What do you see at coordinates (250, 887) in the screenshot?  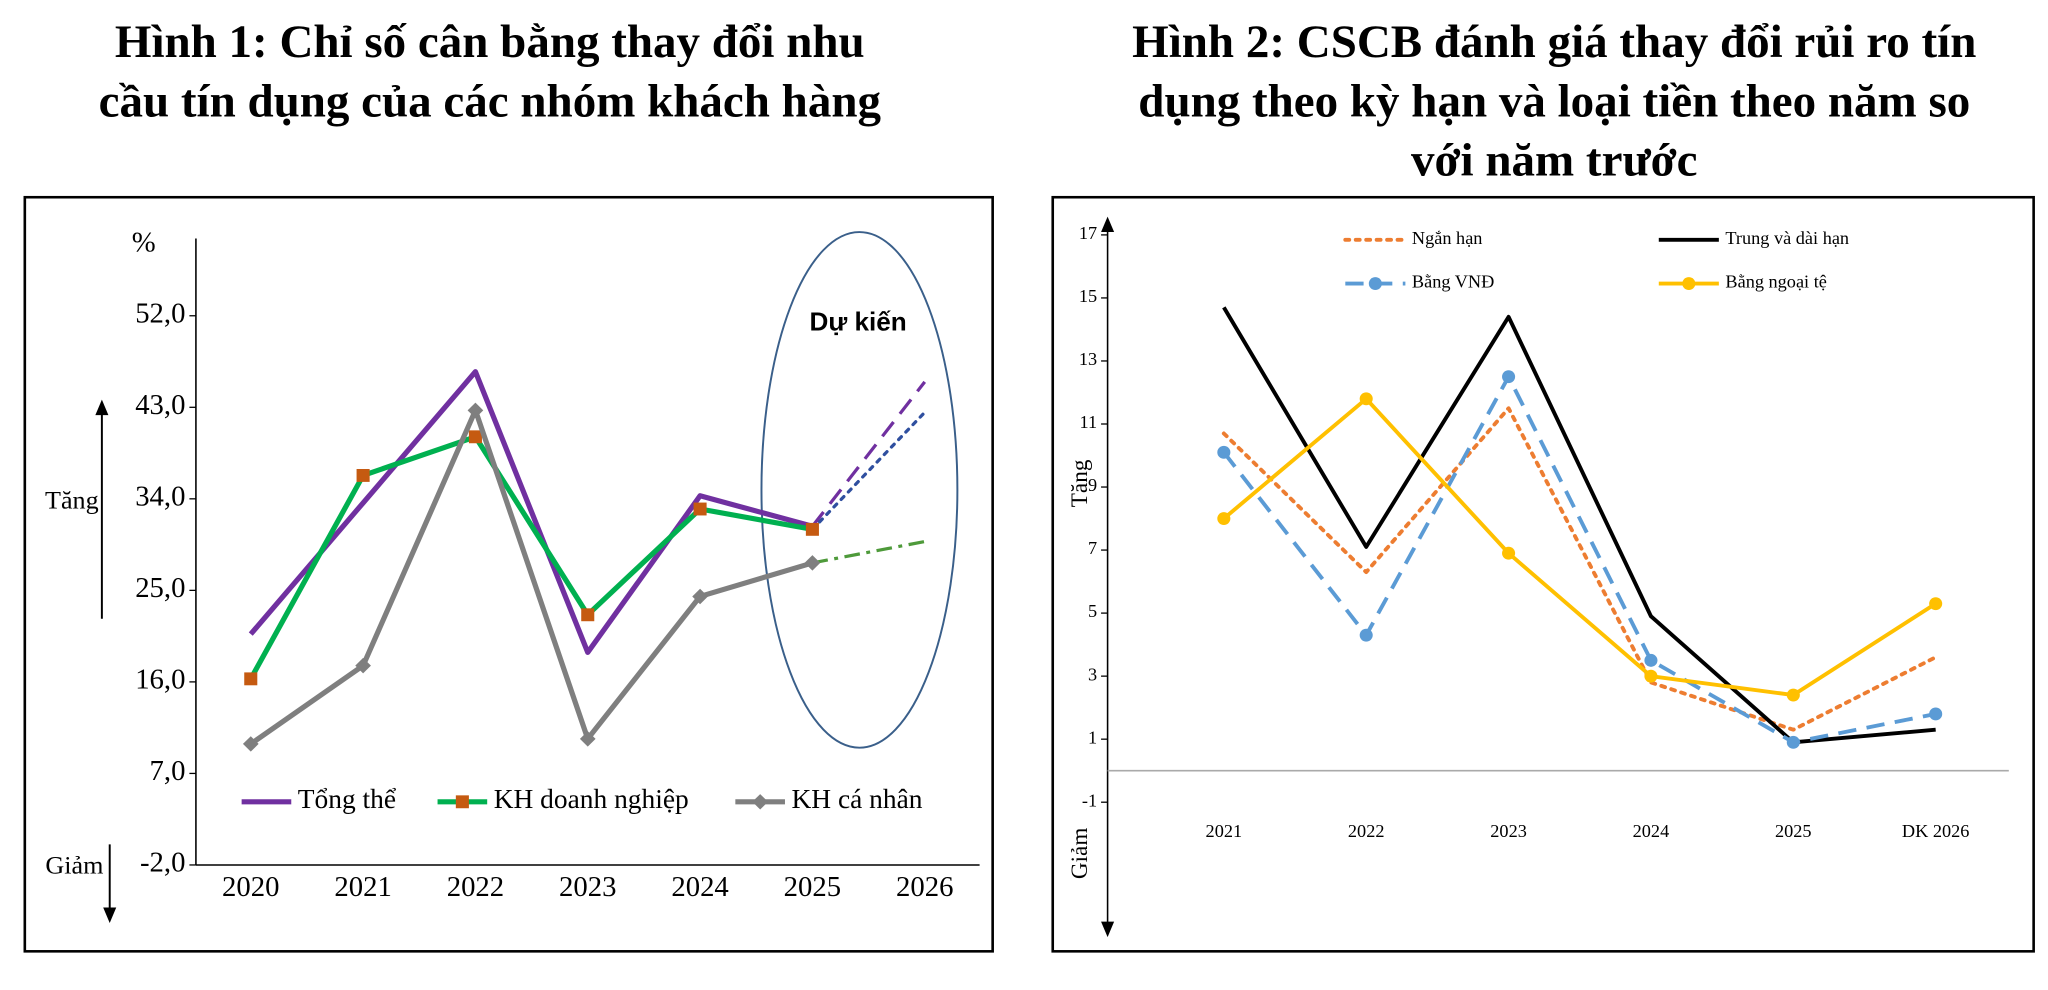 I see `x-tick-label: 2020` at bounding box center [250, 887].